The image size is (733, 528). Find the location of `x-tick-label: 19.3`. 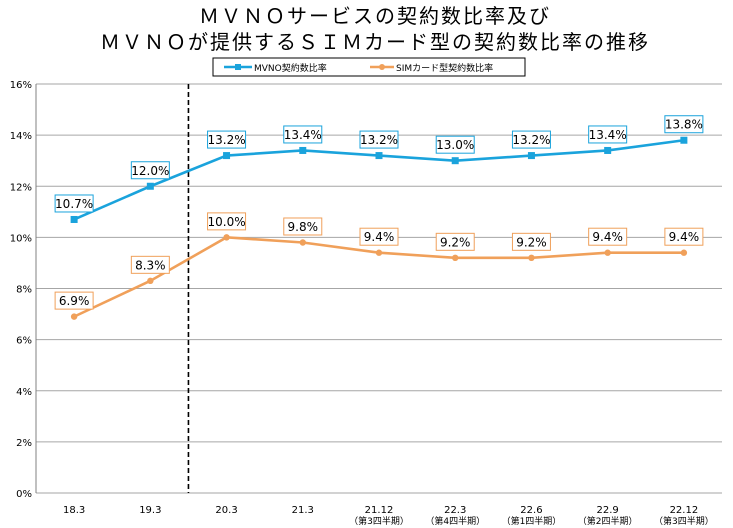

x-tick-label: 19.3 is located at coordinates (150, 510).